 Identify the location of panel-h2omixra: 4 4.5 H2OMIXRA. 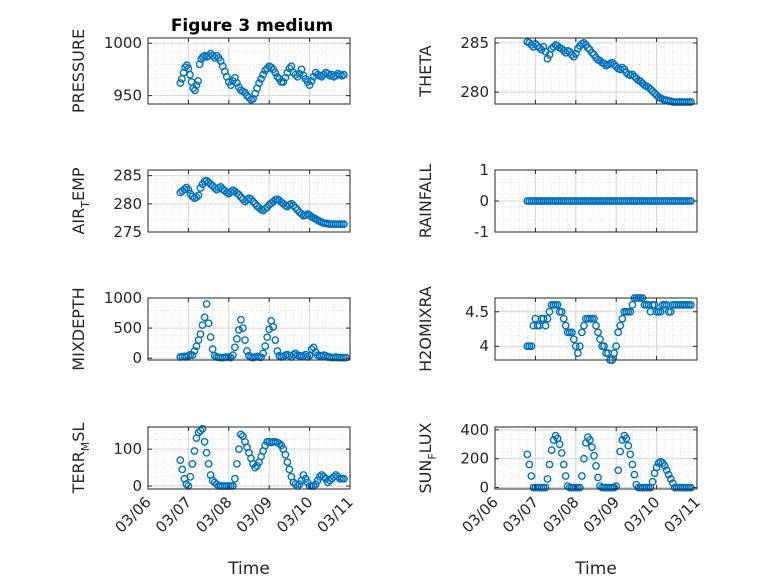
(557, 329).